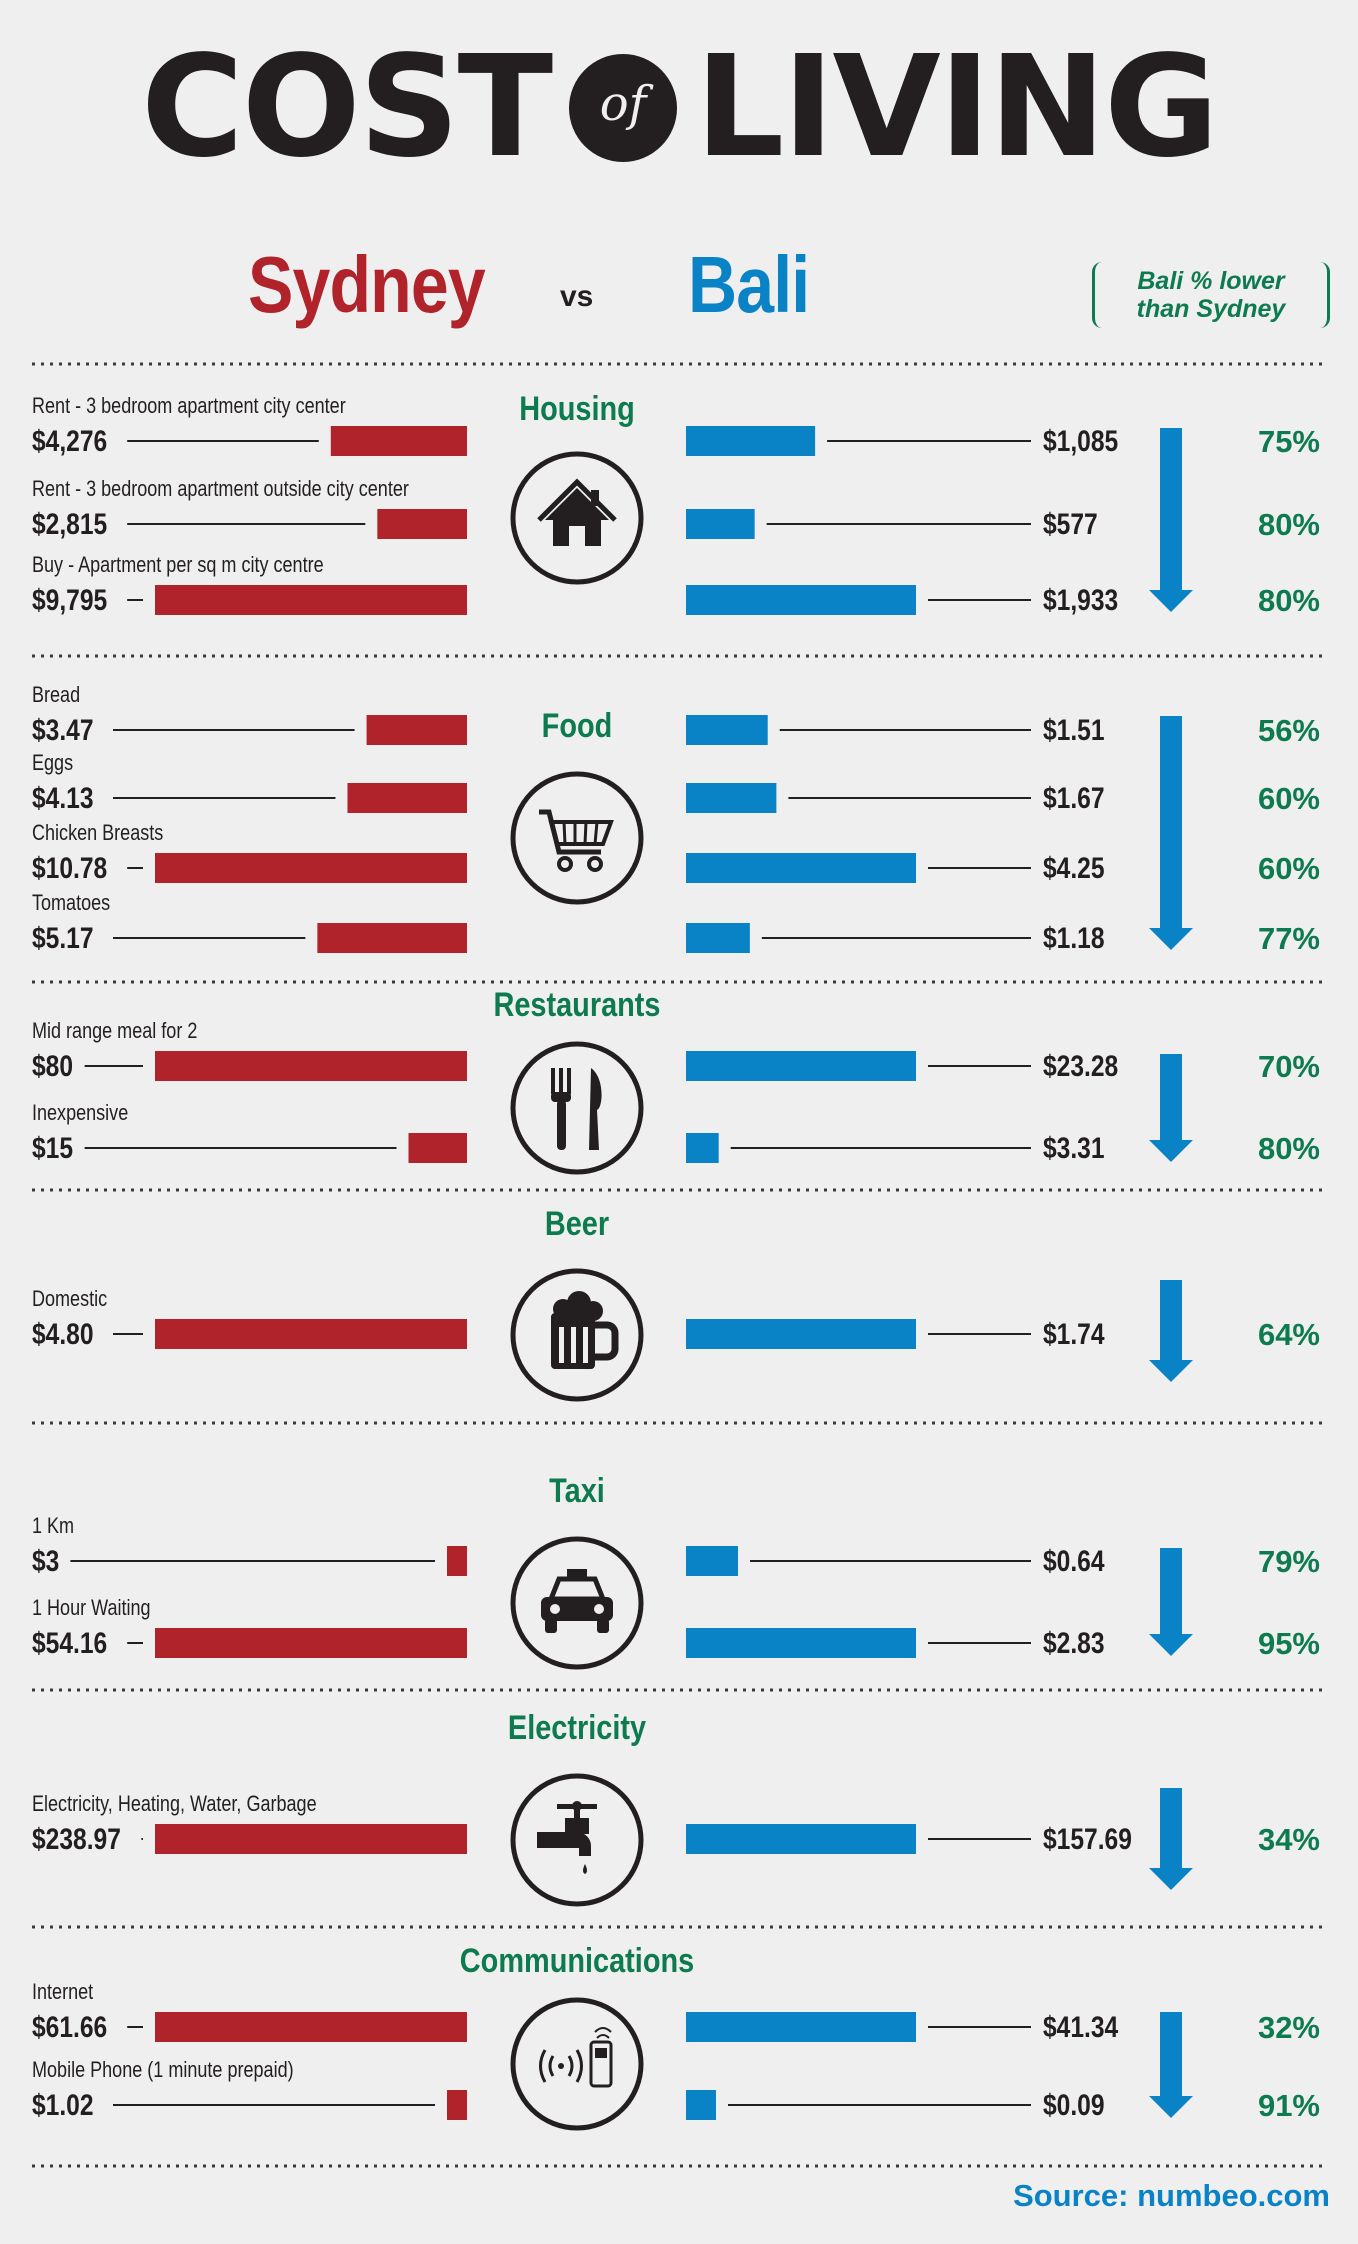 This screenshot has height=2244, width=1358. Describe the element at coordinates (957, 107) in the screenshot. I see `title-living: LIVING` at that location.